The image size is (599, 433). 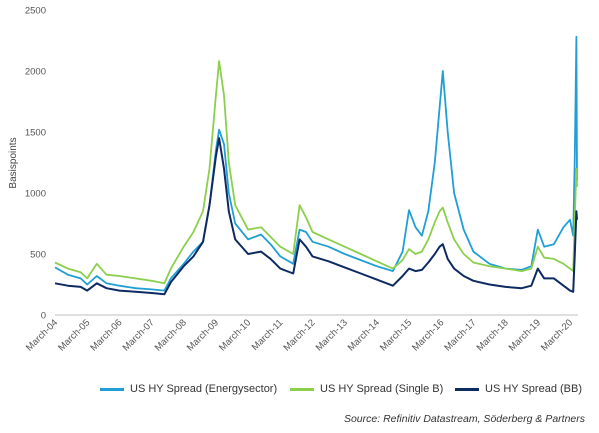 What do you see at coordinates (557, 335) in the screenshot?
I see `x-tick-label: March-20` at bounding box center [557, 335].